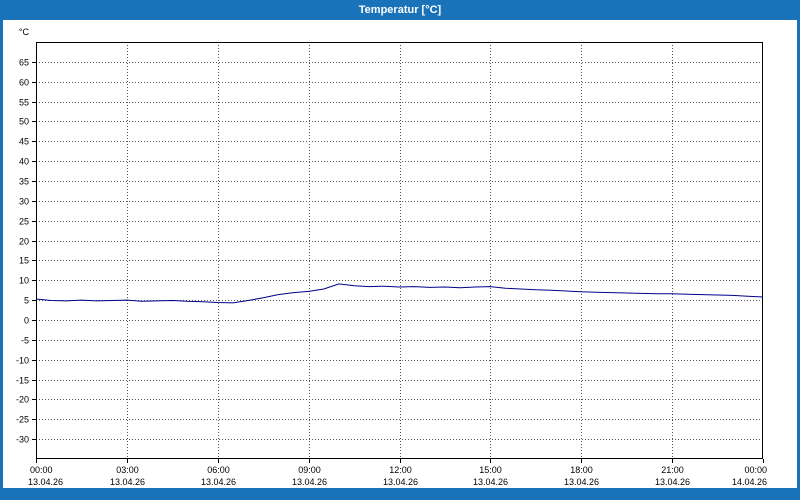  I want to click on svg-text: 25, so click(24, 222).